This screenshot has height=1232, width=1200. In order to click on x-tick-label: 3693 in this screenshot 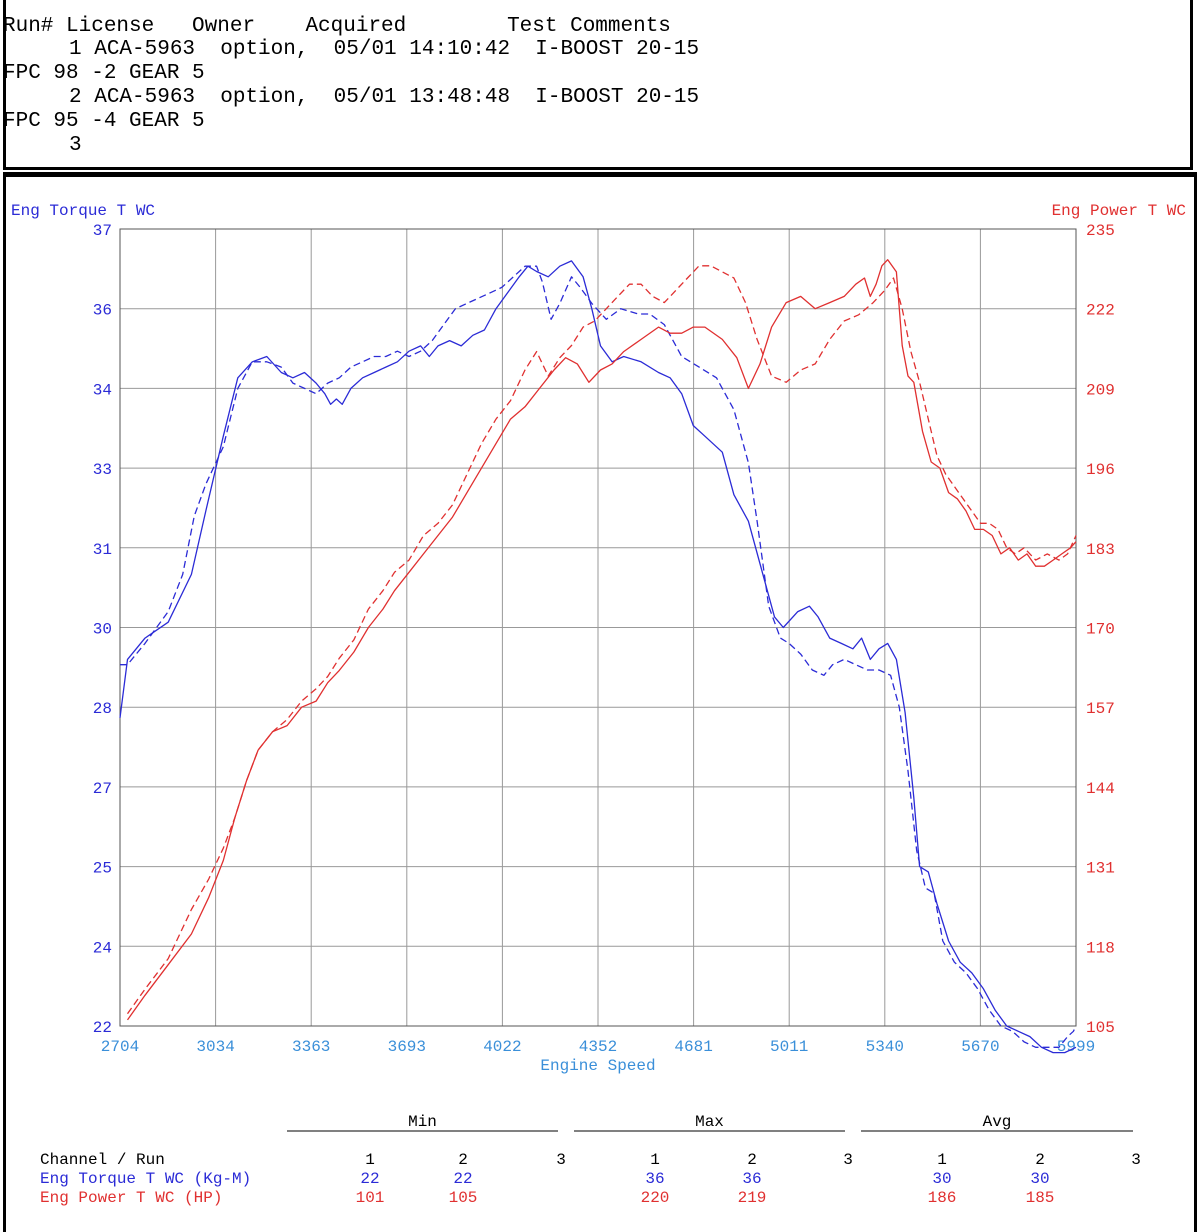, I will do `click(407, 1047)`.